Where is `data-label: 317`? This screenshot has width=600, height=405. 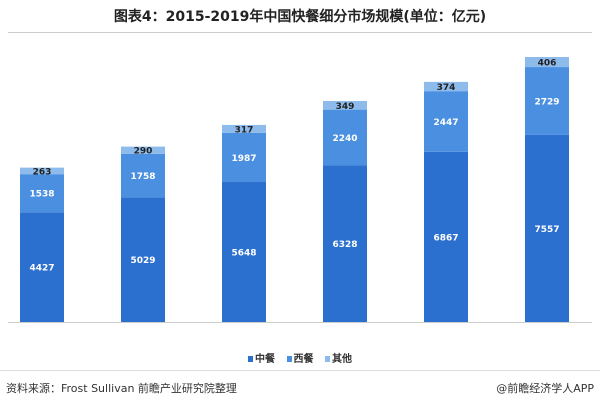
data-label: 317 is located at coordinates (244, 130).